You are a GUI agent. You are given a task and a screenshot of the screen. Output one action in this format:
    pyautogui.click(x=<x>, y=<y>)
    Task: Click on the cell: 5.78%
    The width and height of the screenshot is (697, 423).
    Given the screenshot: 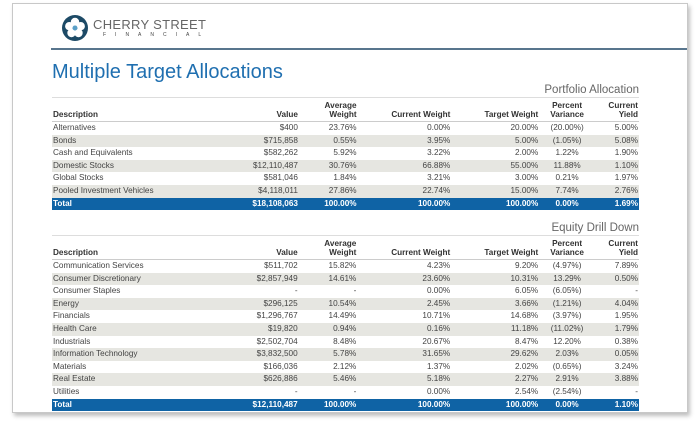 What is the action you would take?
    pyautogui.click(x=328, y=354)
    